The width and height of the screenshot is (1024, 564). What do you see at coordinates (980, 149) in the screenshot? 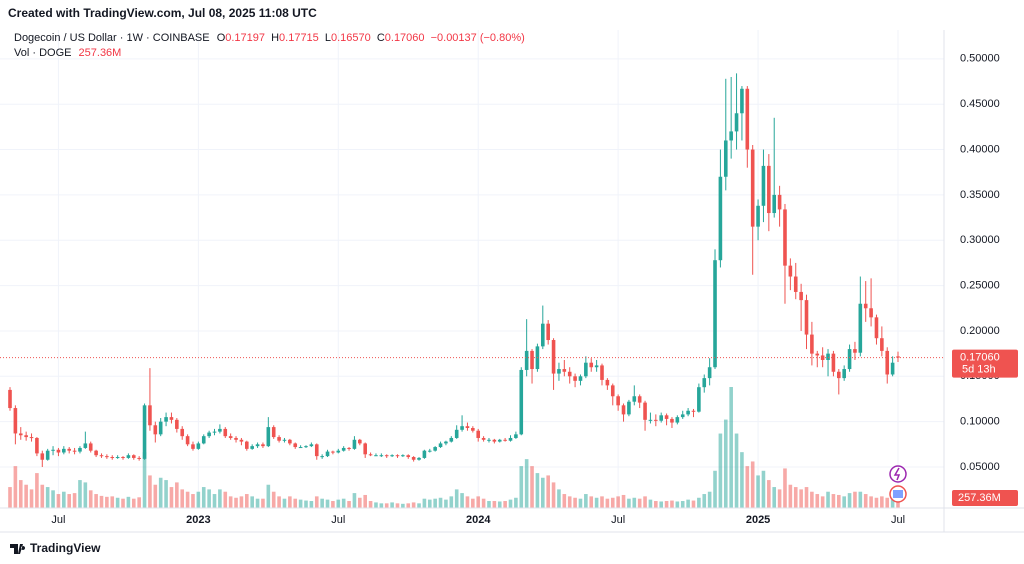
I see `y-tick-label: 0.40000` at bounding box center [980, 149].